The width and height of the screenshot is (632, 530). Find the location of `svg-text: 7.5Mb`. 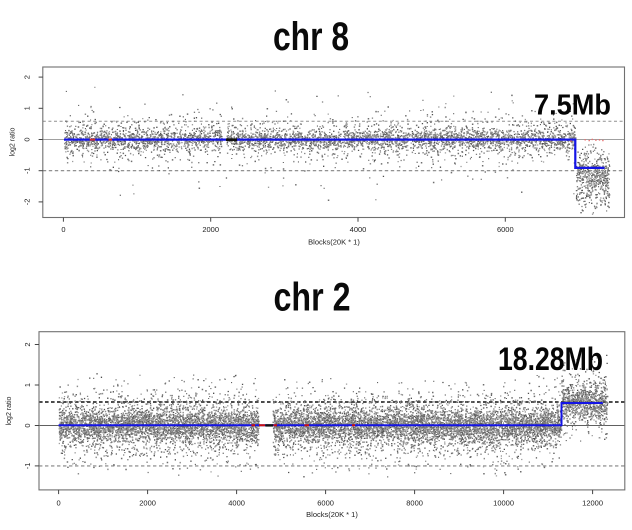

svg-text: 7.5Mb is located at coordinates (572, 105).